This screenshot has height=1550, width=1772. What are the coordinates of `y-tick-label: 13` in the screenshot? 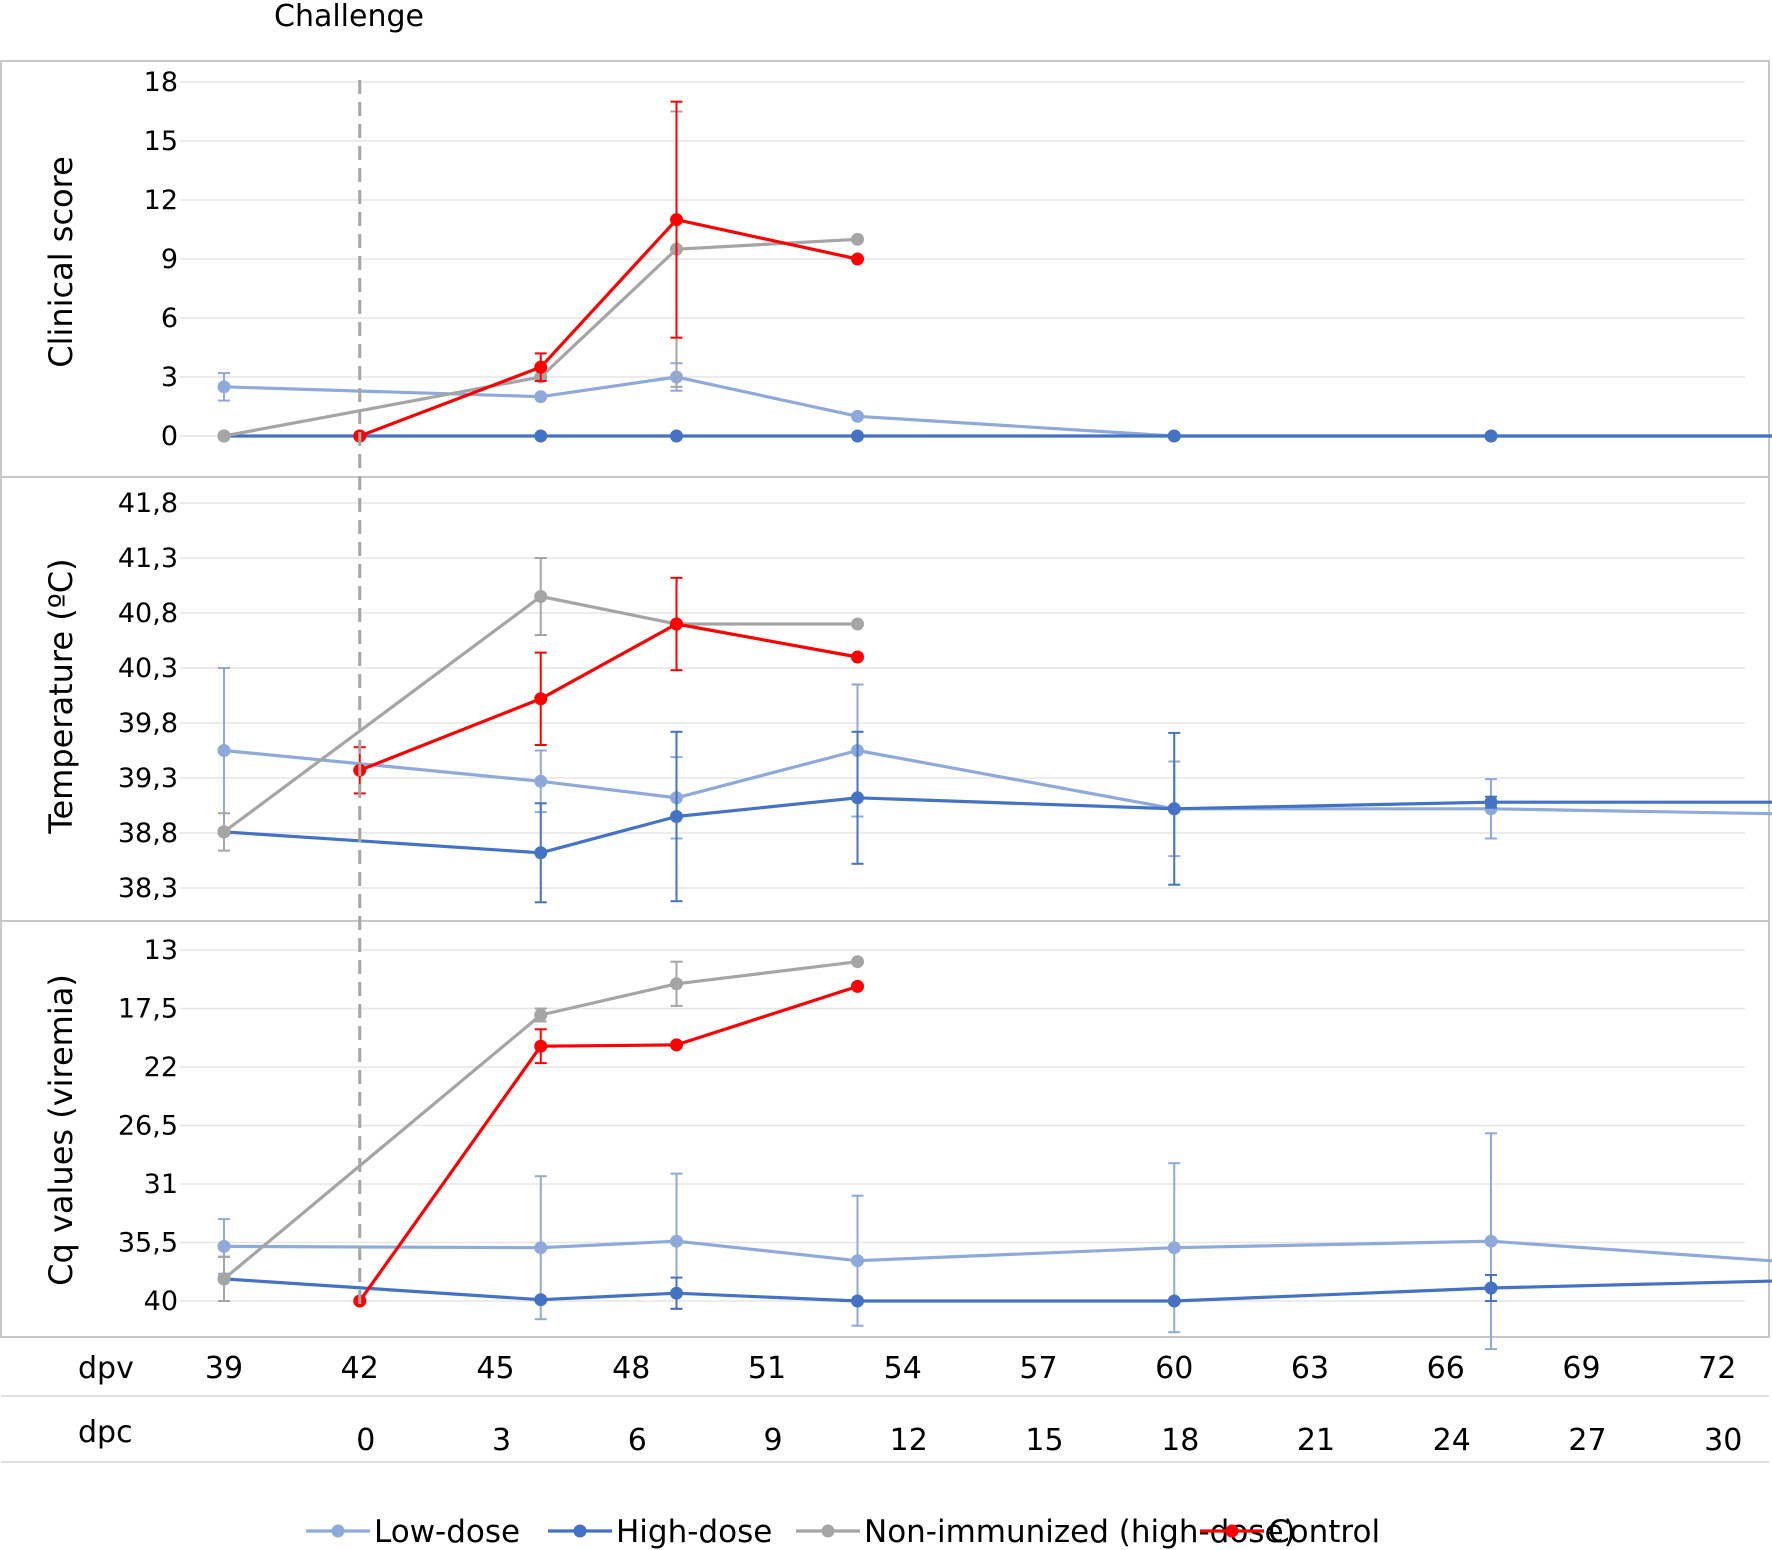 It's located at (161, 950).